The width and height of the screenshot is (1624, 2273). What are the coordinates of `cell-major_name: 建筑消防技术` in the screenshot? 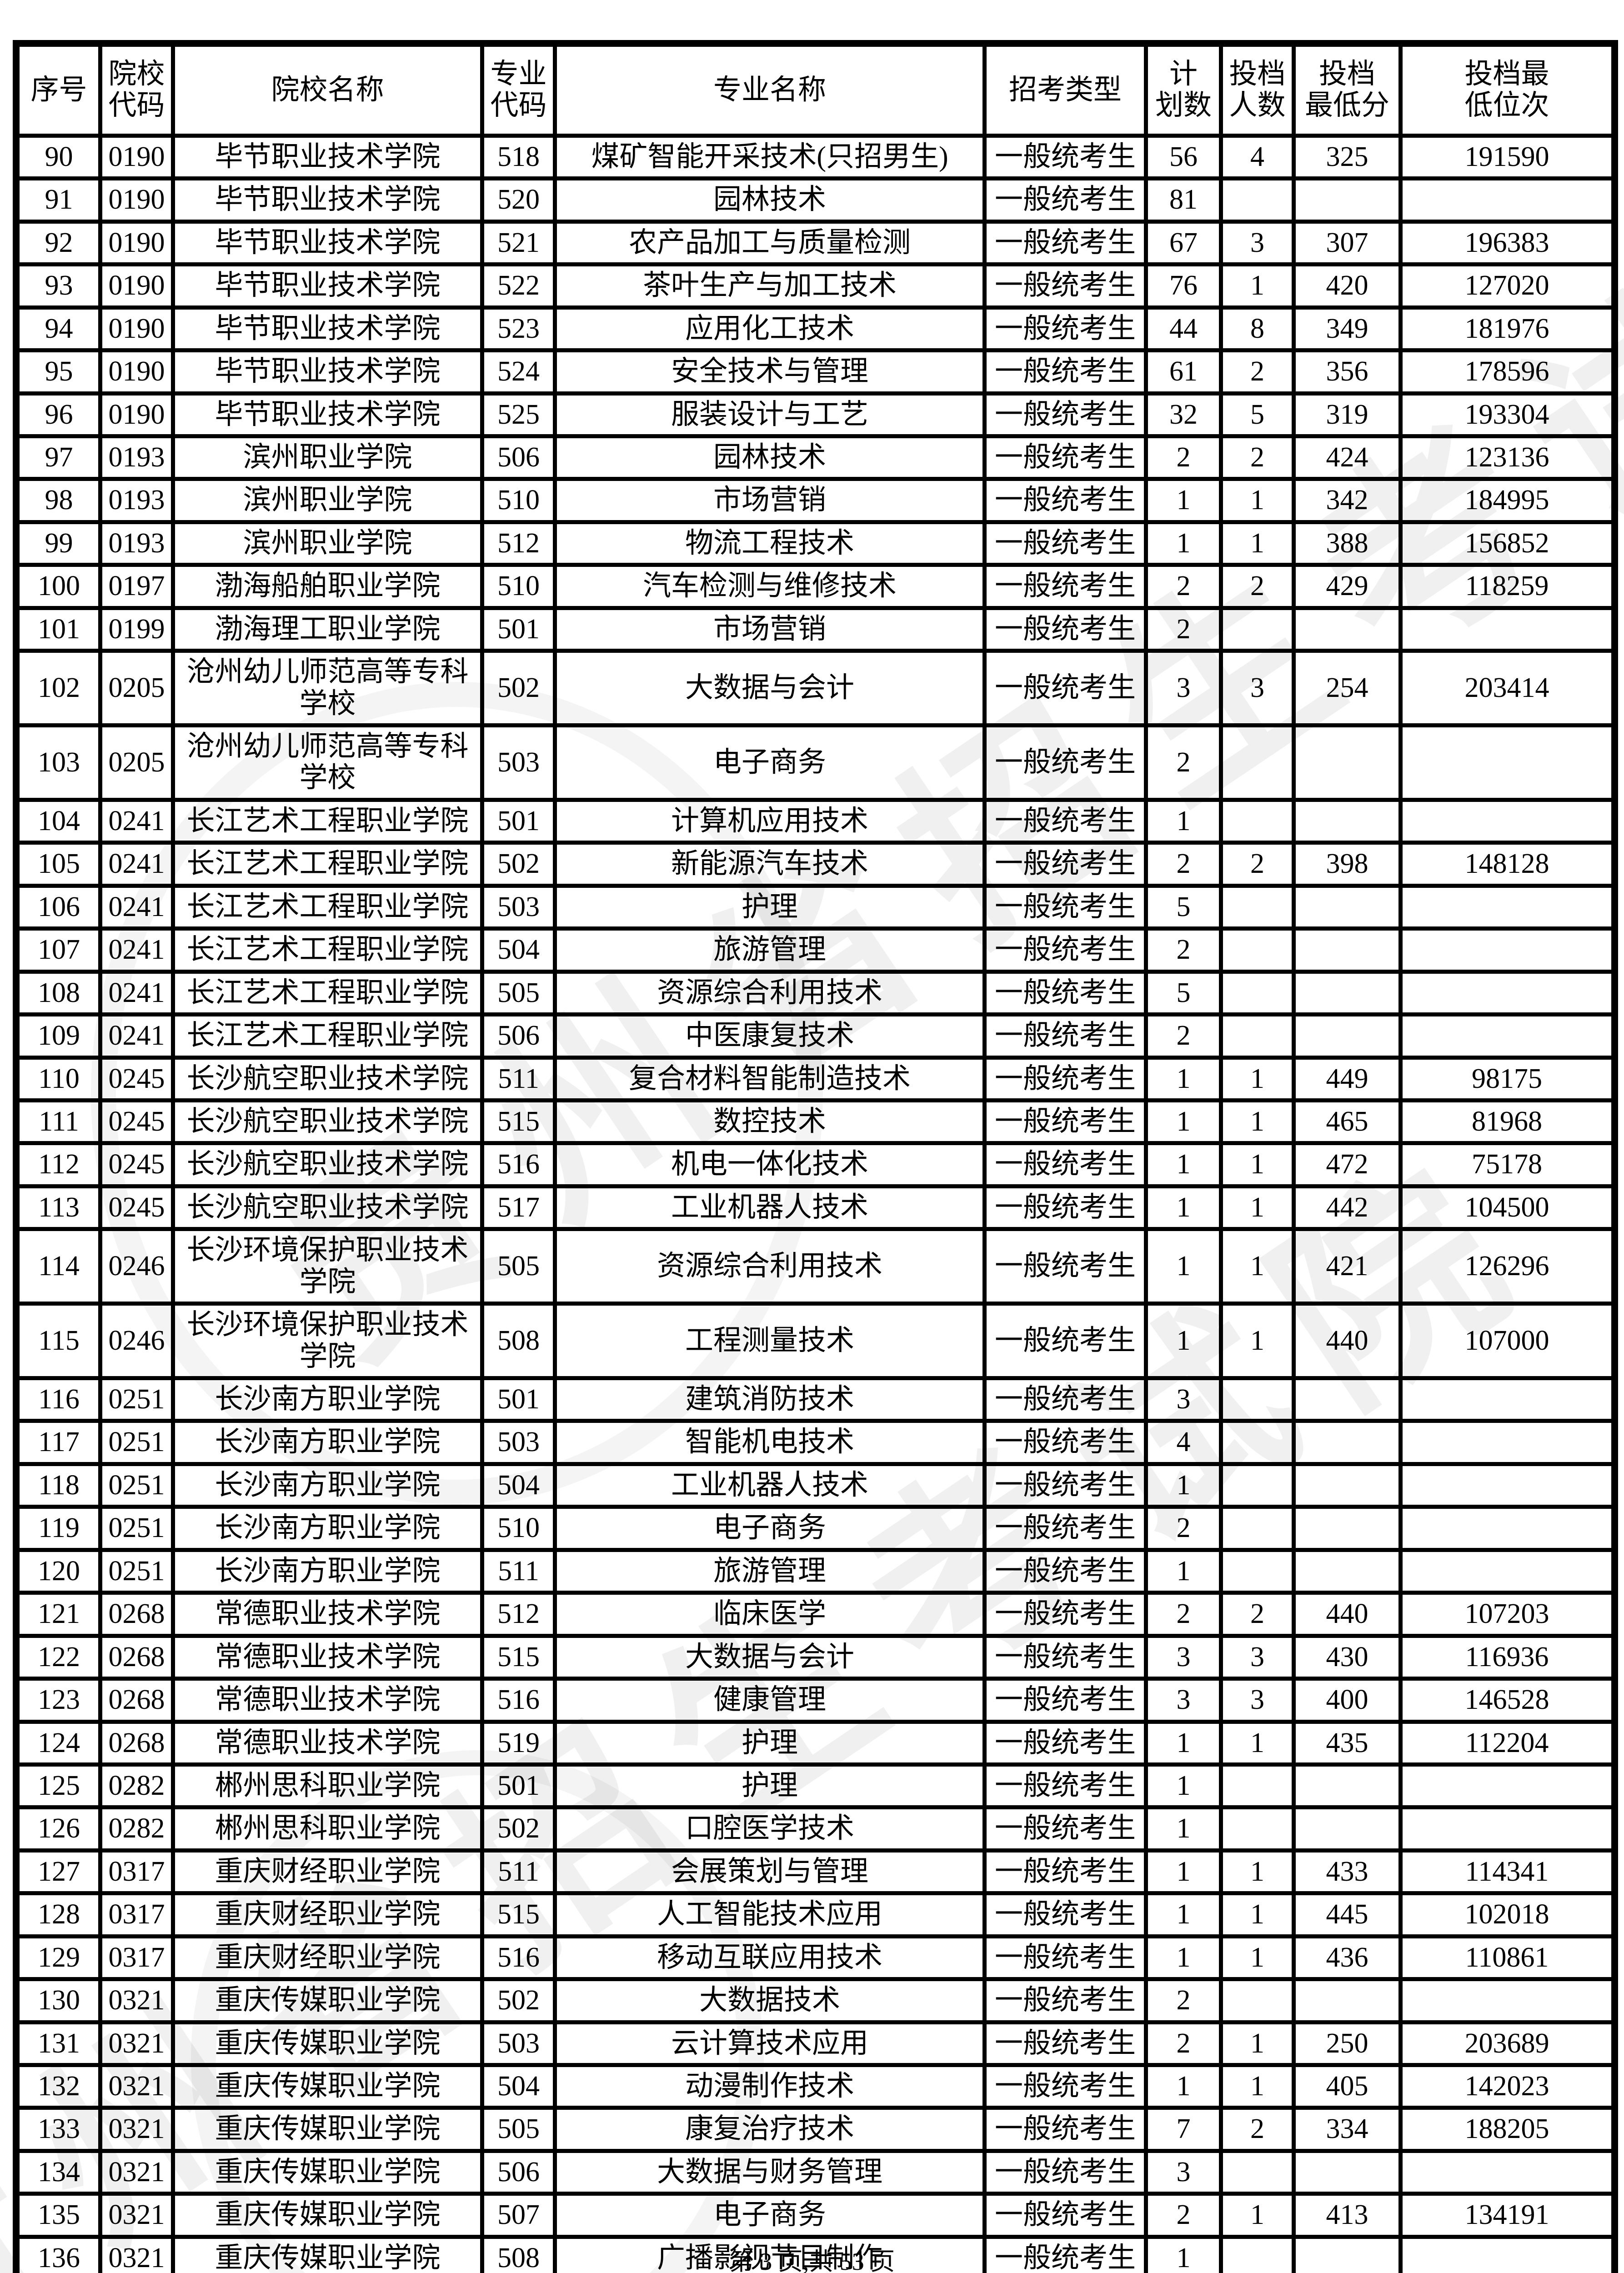 It's located at (770, 1399).